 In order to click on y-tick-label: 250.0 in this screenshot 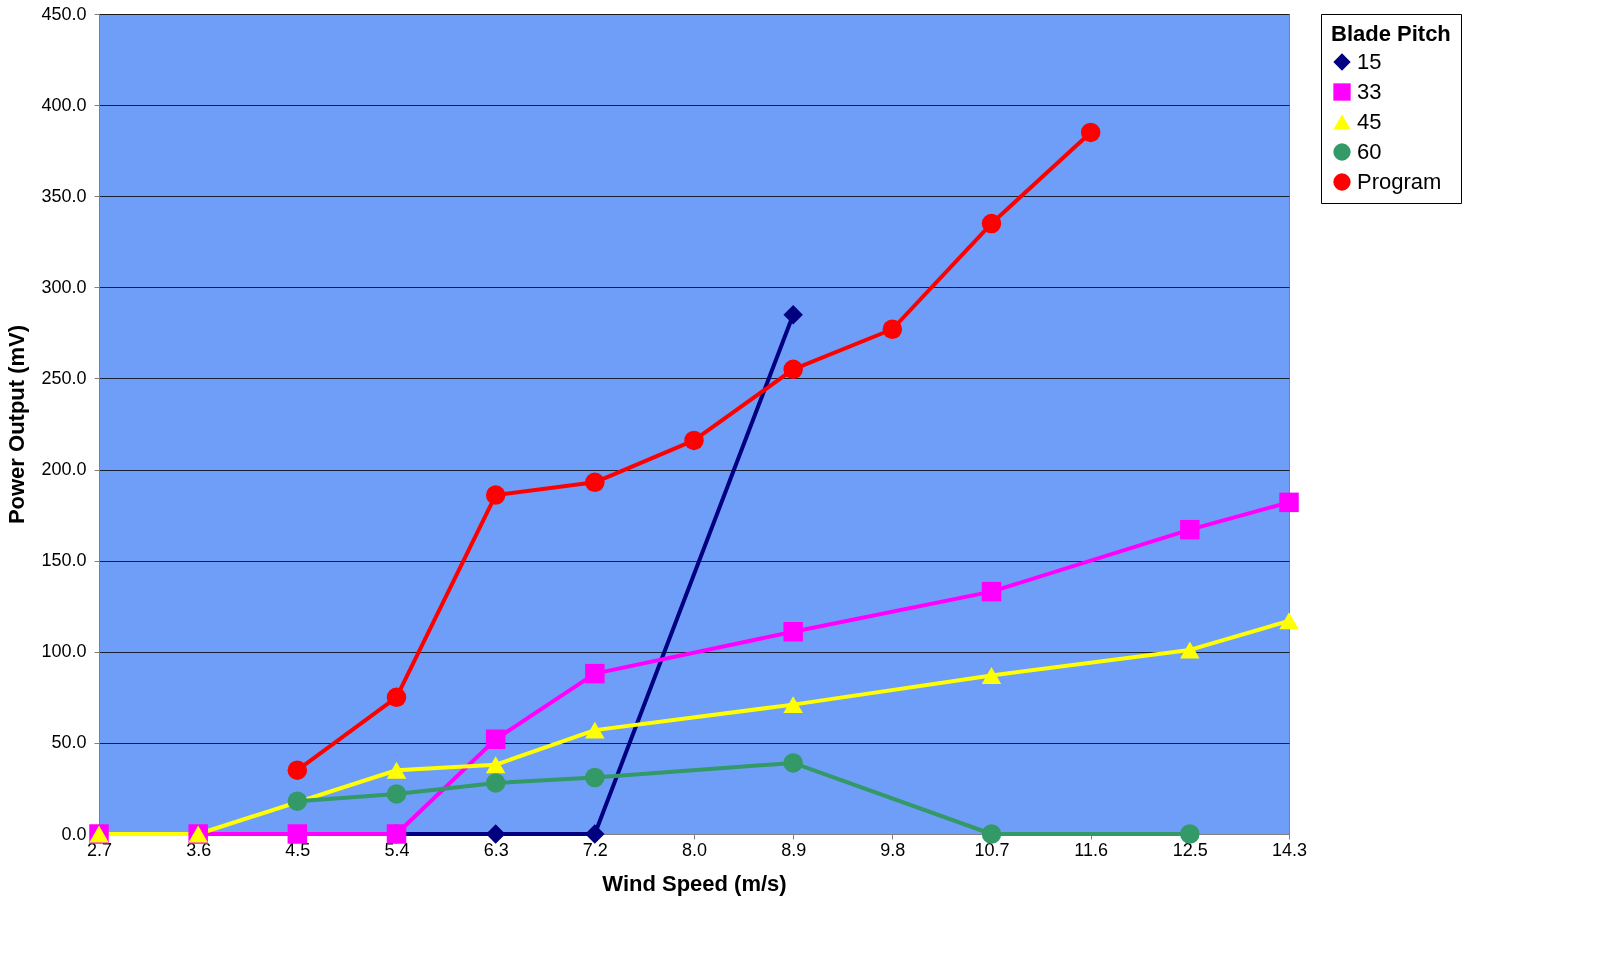, I will do `click(64, 377)`.